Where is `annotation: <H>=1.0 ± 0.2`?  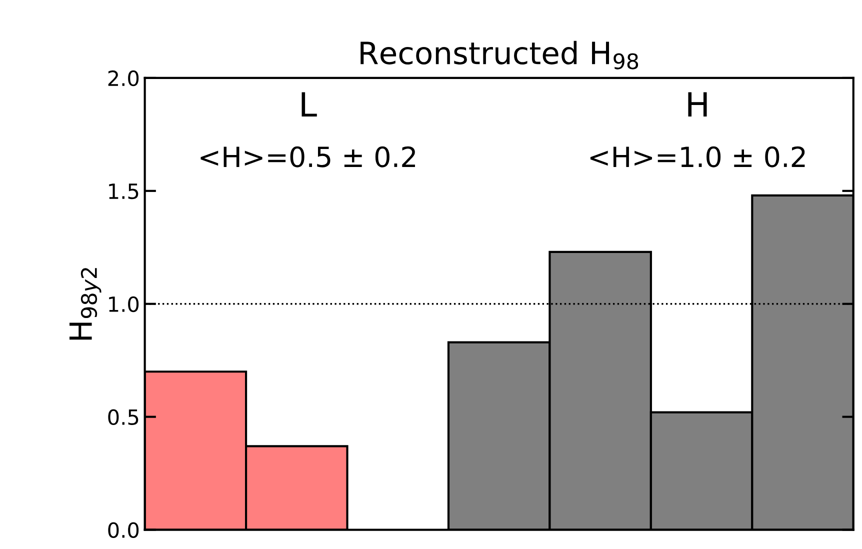 annotation: <H>=1.0 ± 0.2 is located at coordinates (697, 157).